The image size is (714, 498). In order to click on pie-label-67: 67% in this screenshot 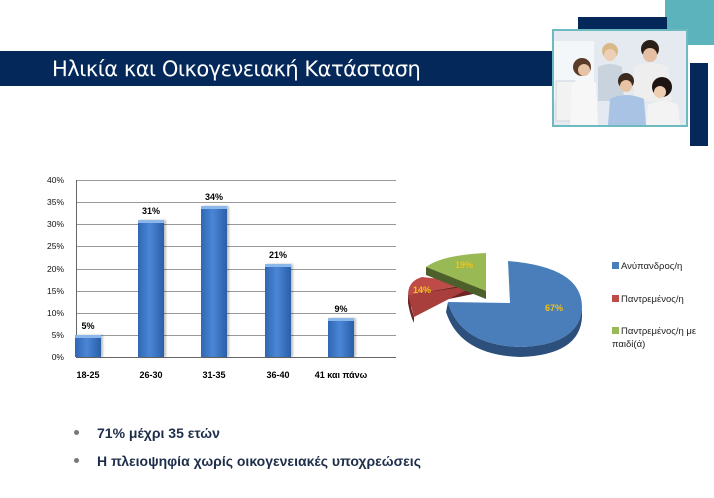, I will do `click(554, 308)`.